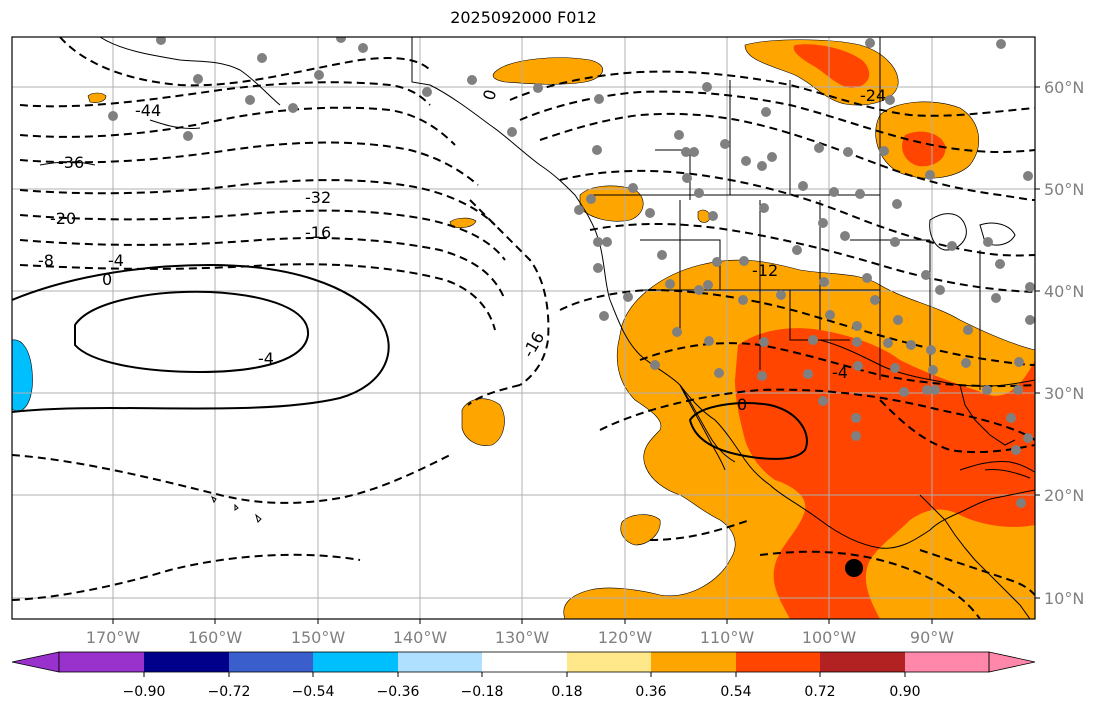 This screenshot has height=712, width=1105. Describe the element at coordinates (1064, 291) in the screenshot. I see `lat-label: 40°N` at that location.